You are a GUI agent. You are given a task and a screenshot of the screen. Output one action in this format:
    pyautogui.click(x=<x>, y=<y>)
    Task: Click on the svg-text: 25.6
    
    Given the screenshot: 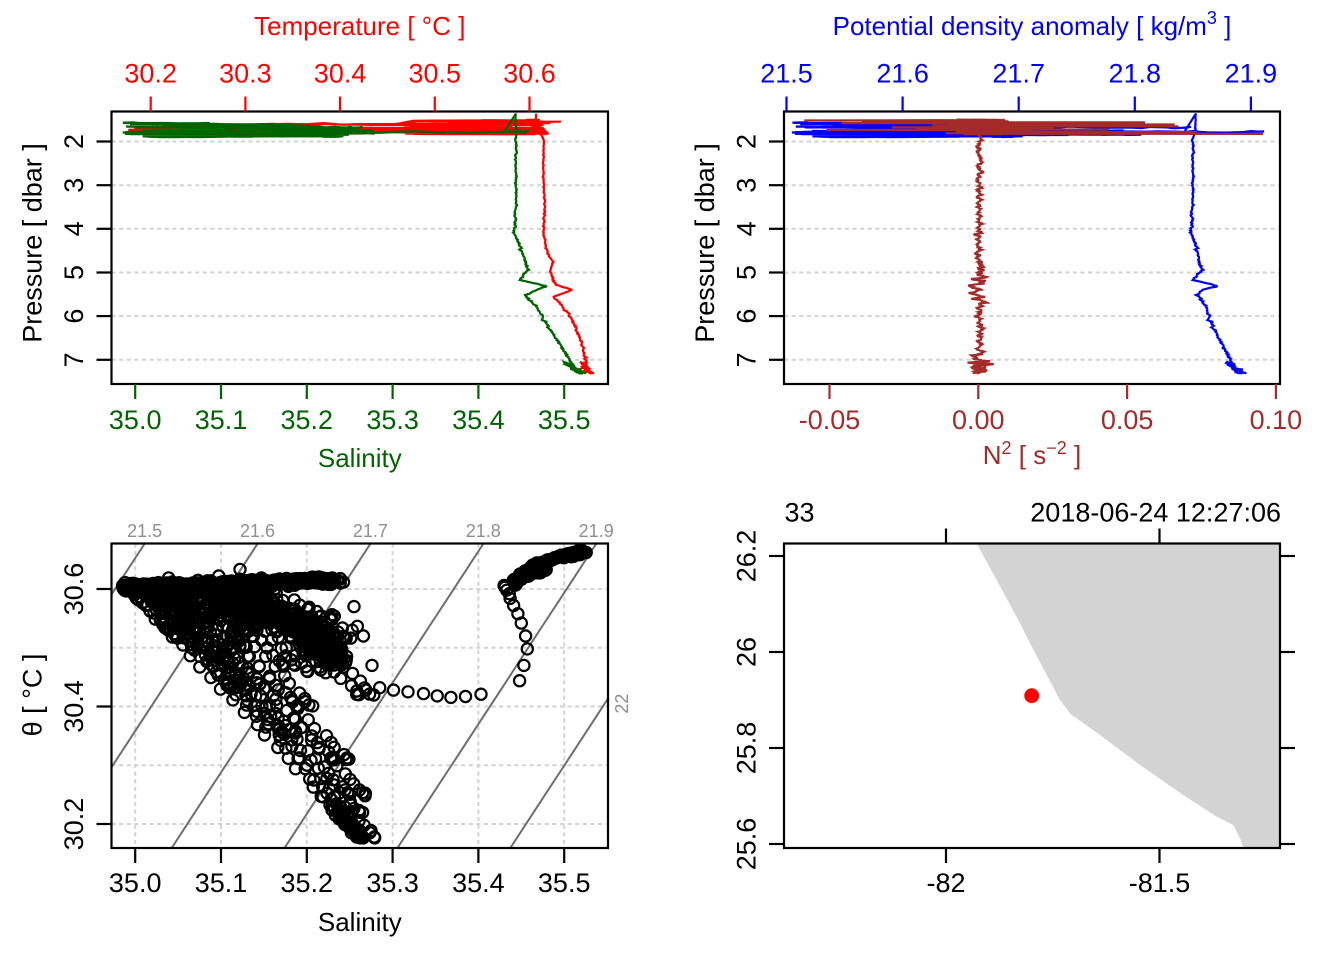 What is the action you would take?
    pyautogui.click(x=747, y=844)
    